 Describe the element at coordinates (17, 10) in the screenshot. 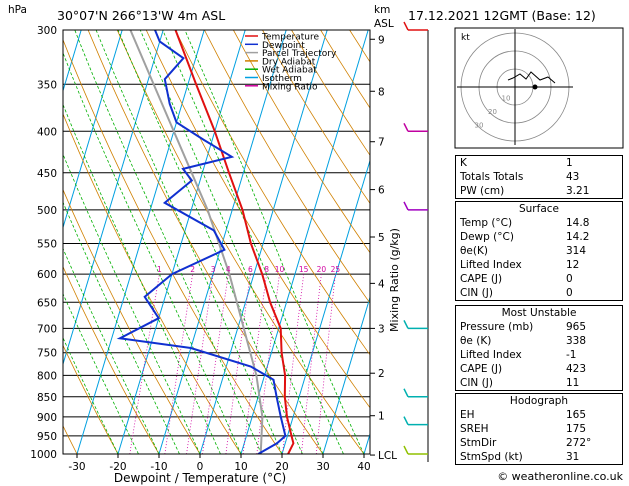

I see `hpa-label: hPa` at that location.